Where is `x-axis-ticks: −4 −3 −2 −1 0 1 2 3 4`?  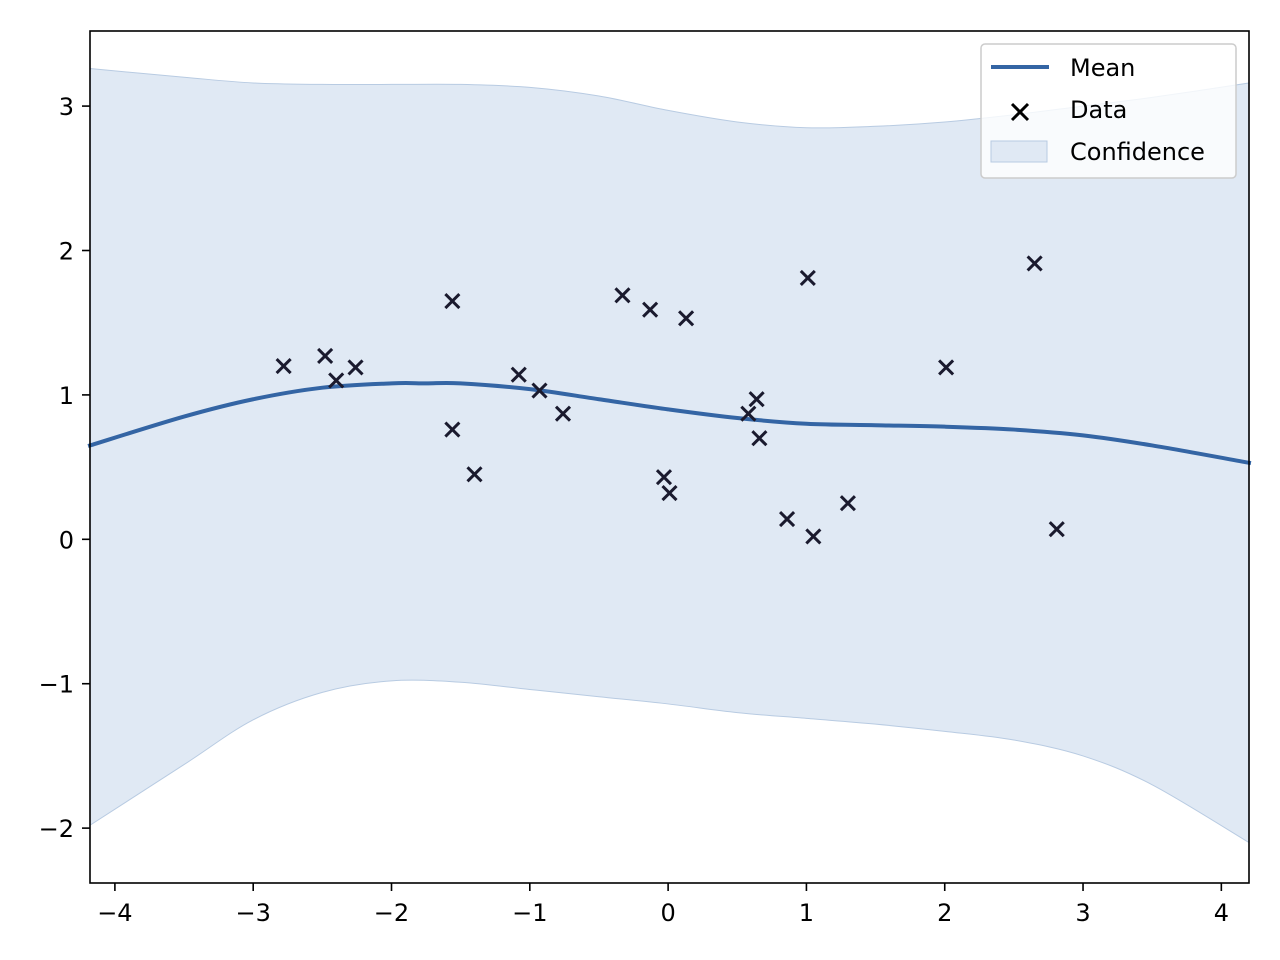
x-axis-ticks: −4 −3 −2 −1 0 1 2 3 4 is located at coordinates (663, 905).